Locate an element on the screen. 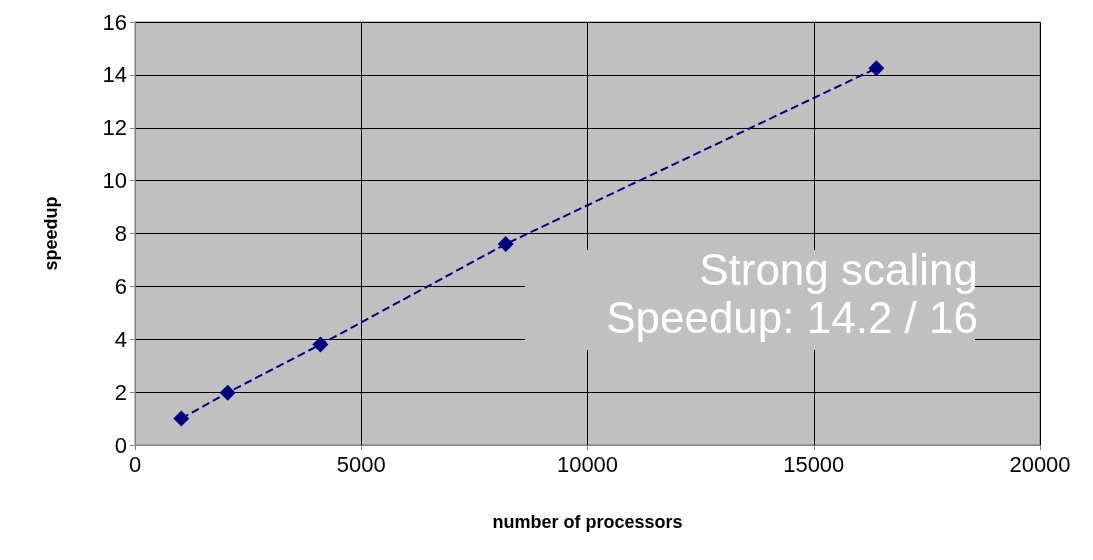  y-tick-label: 14 is located at coordinates (114, 75).